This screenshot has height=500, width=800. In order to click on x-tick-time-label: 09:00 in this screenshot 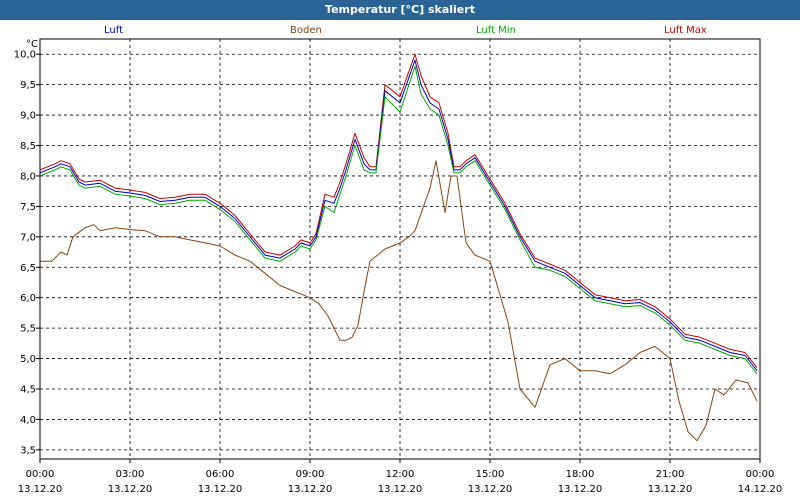, I will do `click(310, 474)`.